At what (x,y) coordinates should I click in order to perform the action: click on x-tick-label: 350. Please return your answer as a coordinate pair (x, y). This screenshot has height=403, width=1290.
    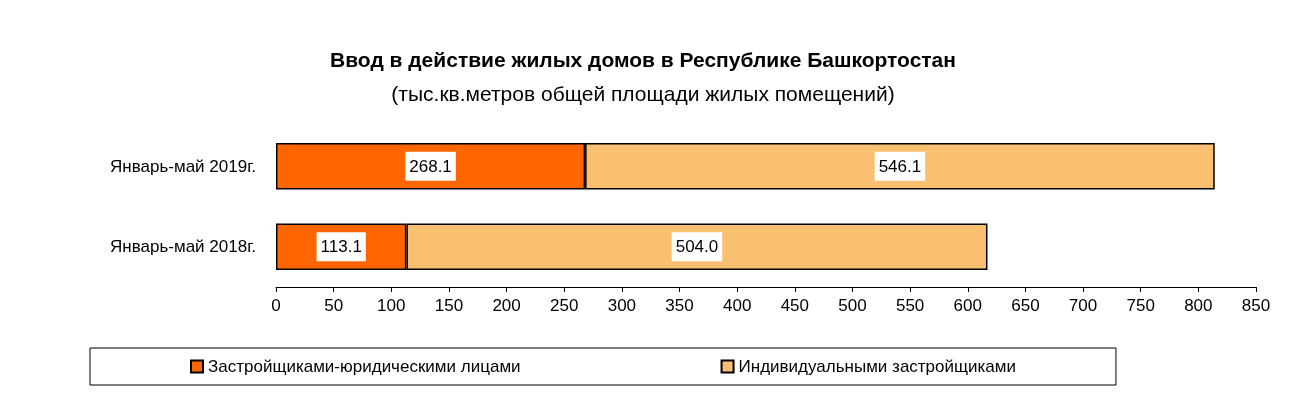
    Looking at the image, I should click on (679, 305).